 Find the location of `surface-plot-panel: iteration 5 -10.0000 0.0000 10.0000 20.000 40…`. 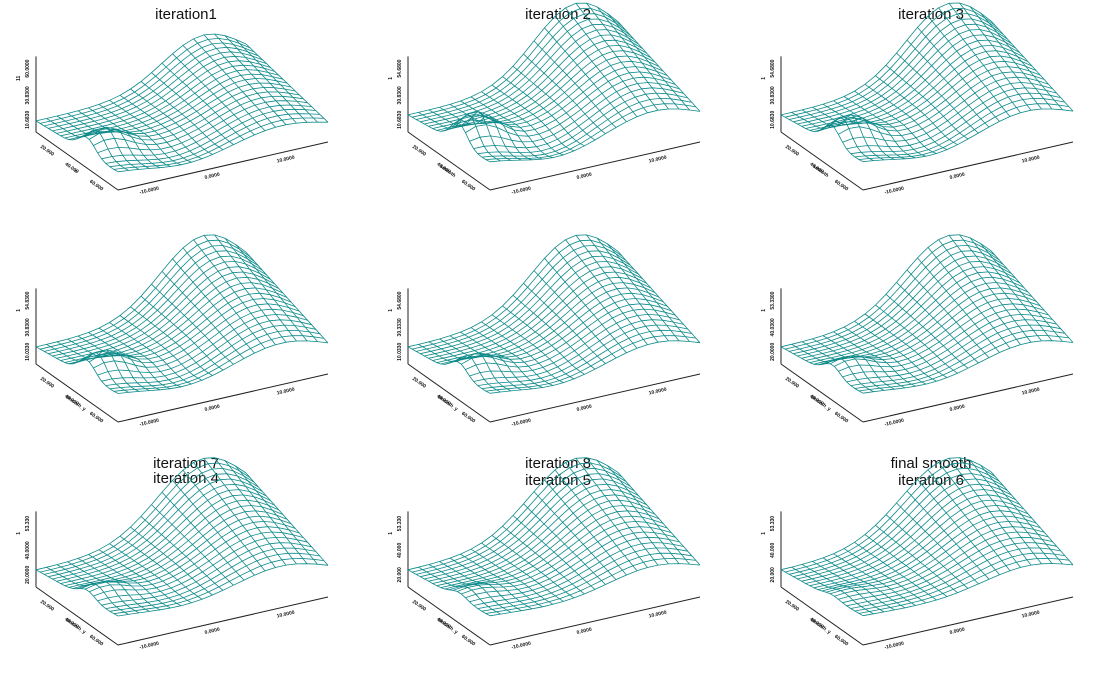

surface-plot-panel: iteration 5 -10.0000 0.0000 10.0000 20.000 40… is located at coordinates (558, 360).